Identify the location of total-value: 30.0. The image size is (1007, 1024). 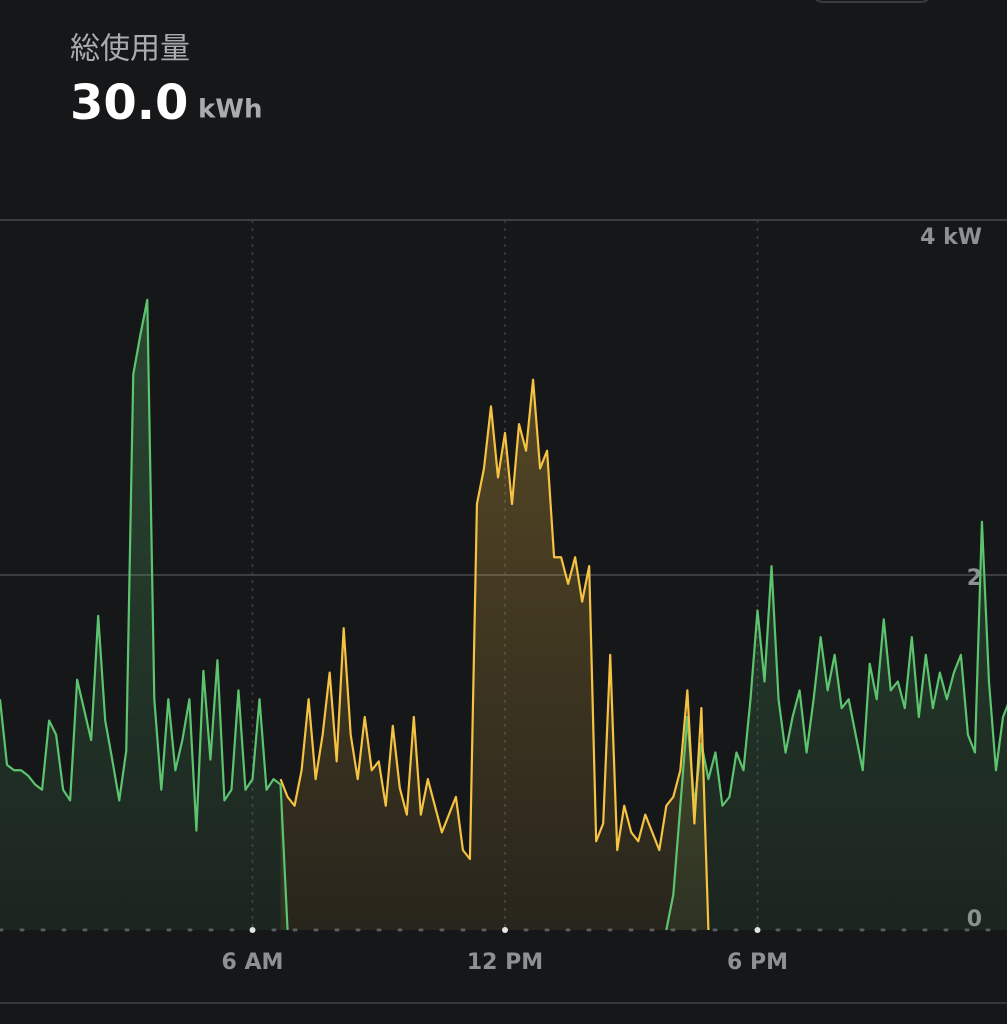
(129, 103).